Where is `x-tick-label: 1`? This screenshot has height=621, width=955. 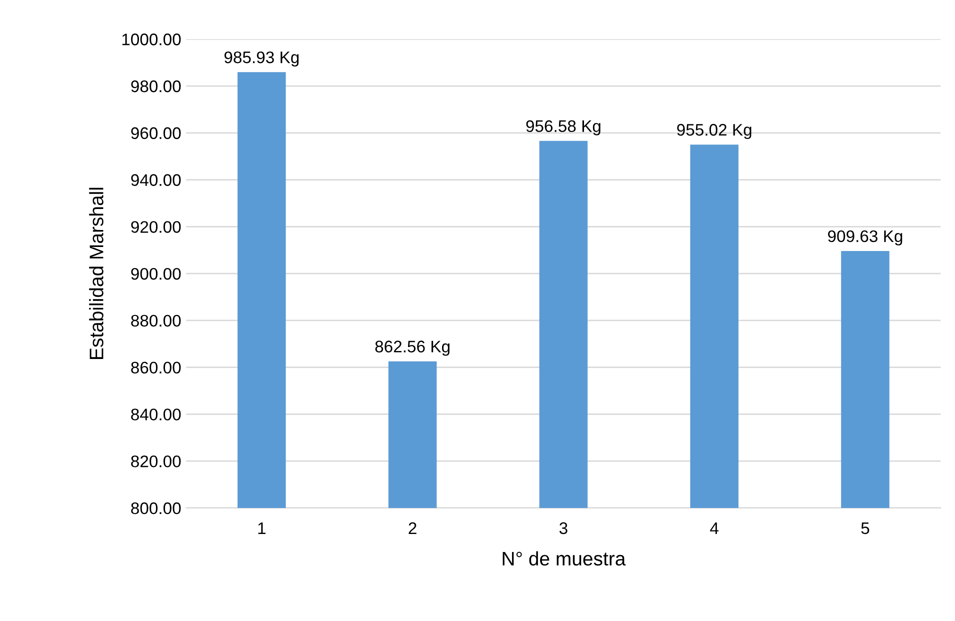 x-tick-label: 1 is located at coordinates (262, 528).